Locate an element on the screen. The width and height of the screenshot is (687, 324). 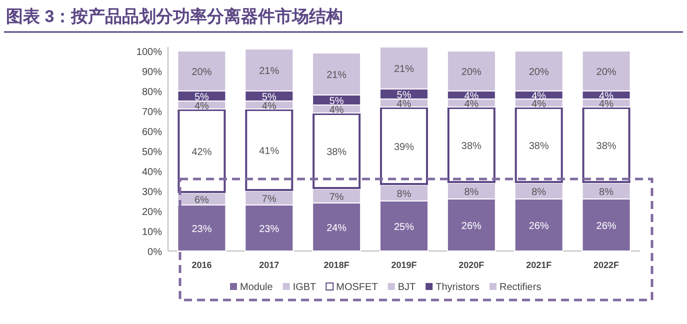
x-tick-label: 2019F is located at coordinates (404, 265).